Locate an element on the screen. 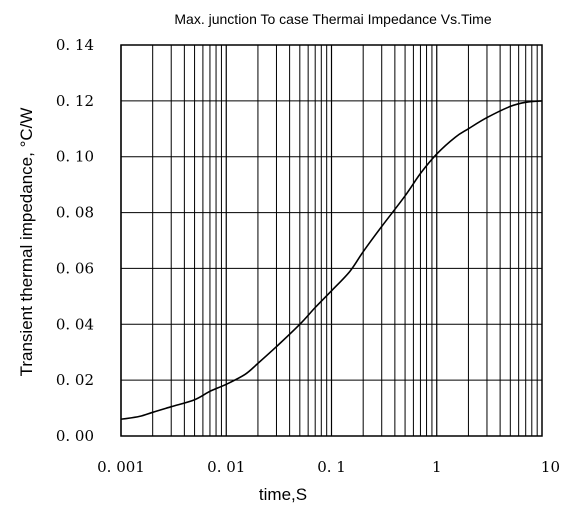 This screenshot has width=563, height=508. x-axis-label: time,S is located at coordinates (283, 494).